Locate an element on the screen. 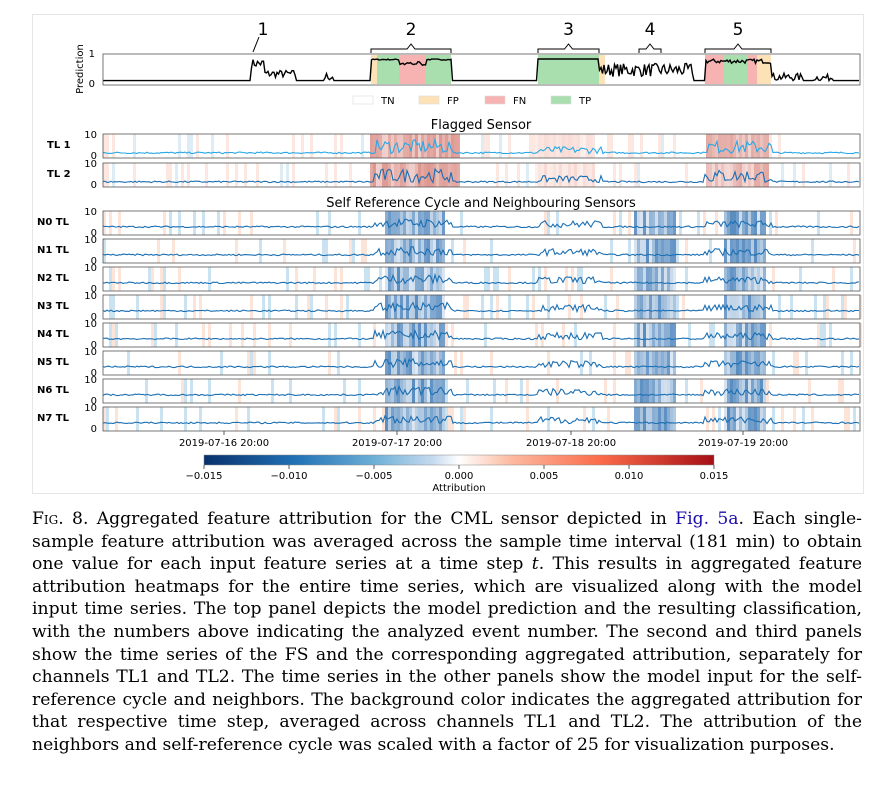 This screenshot has width=885, height=806. event-number-4: 4 is located at coordinates (650, 30).